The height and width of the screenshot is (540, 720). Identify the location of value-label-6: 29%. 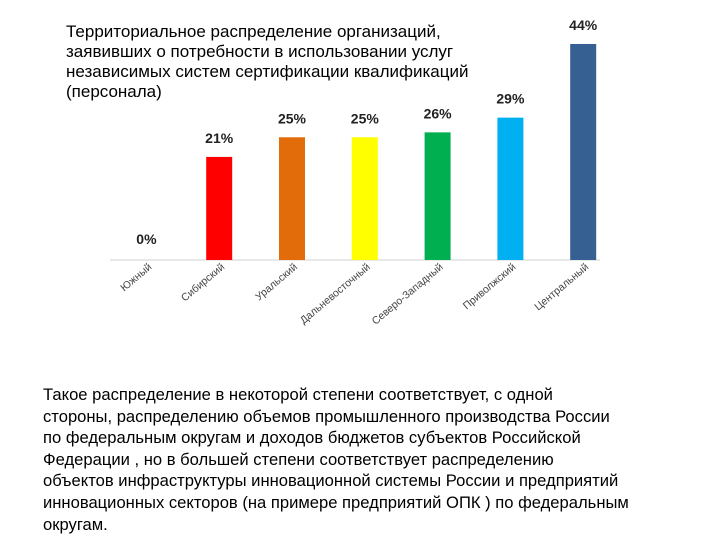
(510, 99).